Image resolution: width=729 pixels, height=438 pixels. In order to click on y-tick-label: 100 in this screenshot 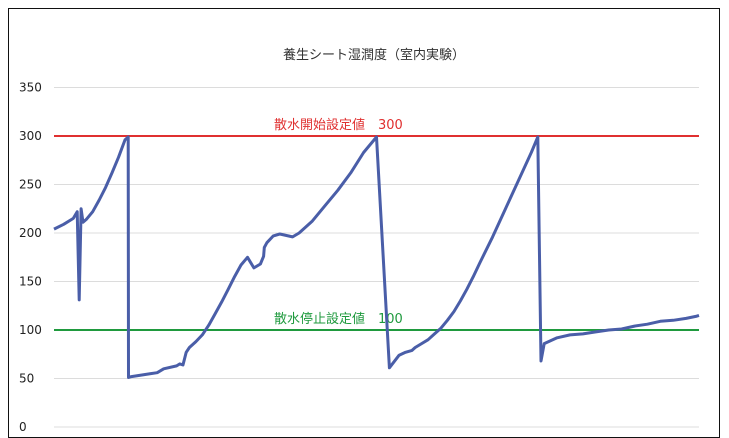, I will do `click(30, 330)`.